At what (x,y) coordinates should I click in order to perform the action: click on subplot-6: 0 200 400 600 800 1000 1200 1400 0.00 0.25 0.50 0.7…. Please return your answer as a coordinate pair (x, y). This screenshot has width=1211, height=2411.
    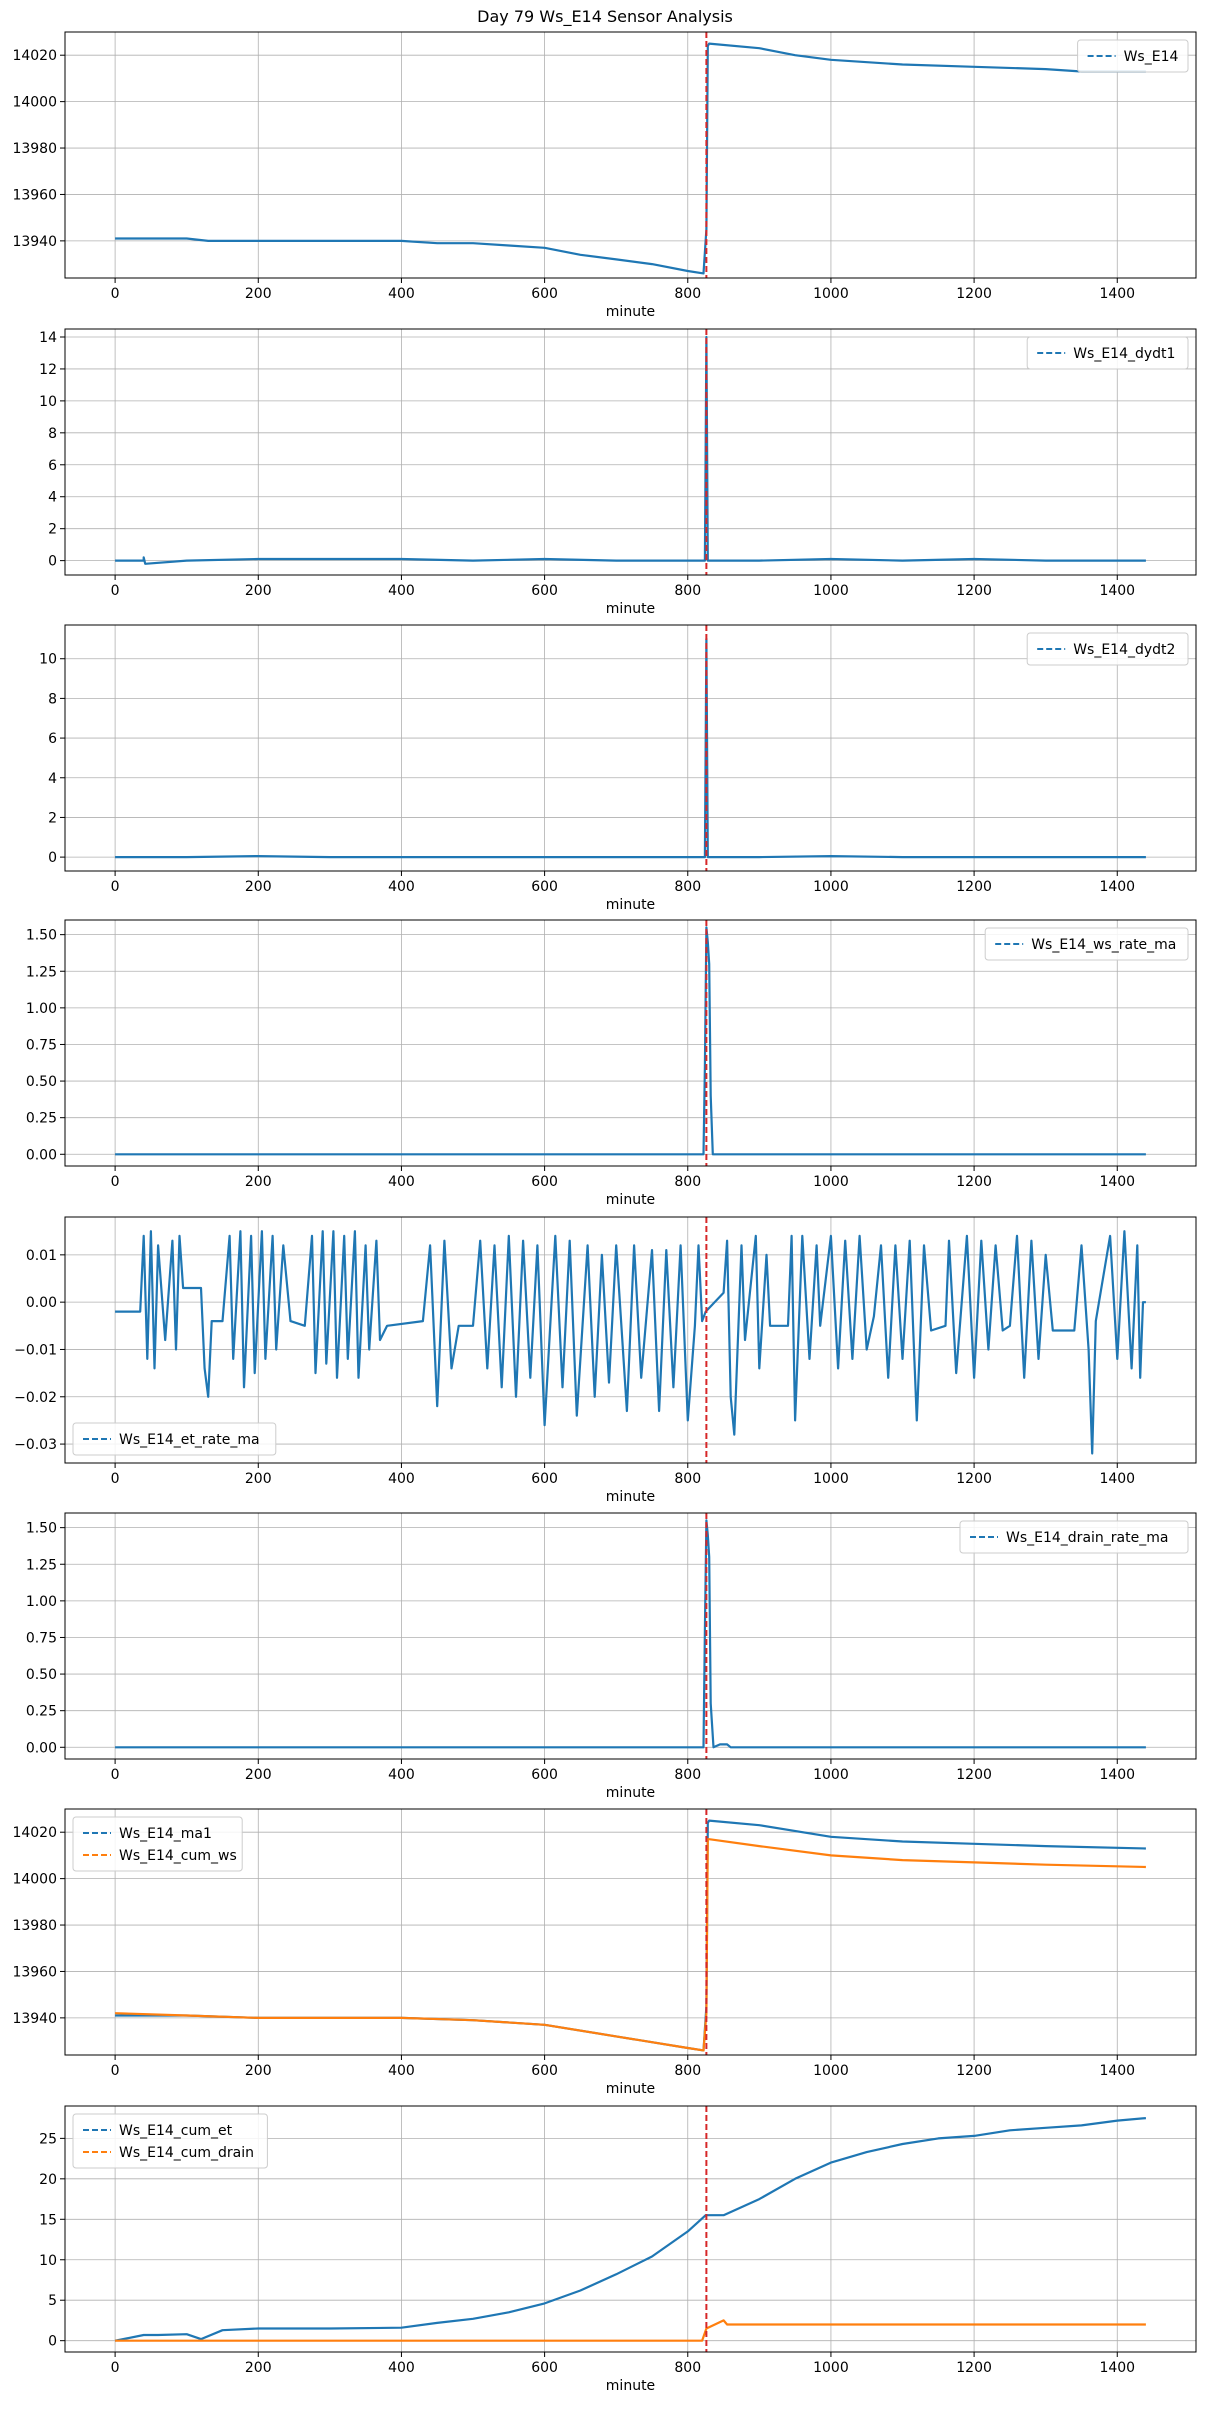
    Looking at the image, I should click on (611, 1656).